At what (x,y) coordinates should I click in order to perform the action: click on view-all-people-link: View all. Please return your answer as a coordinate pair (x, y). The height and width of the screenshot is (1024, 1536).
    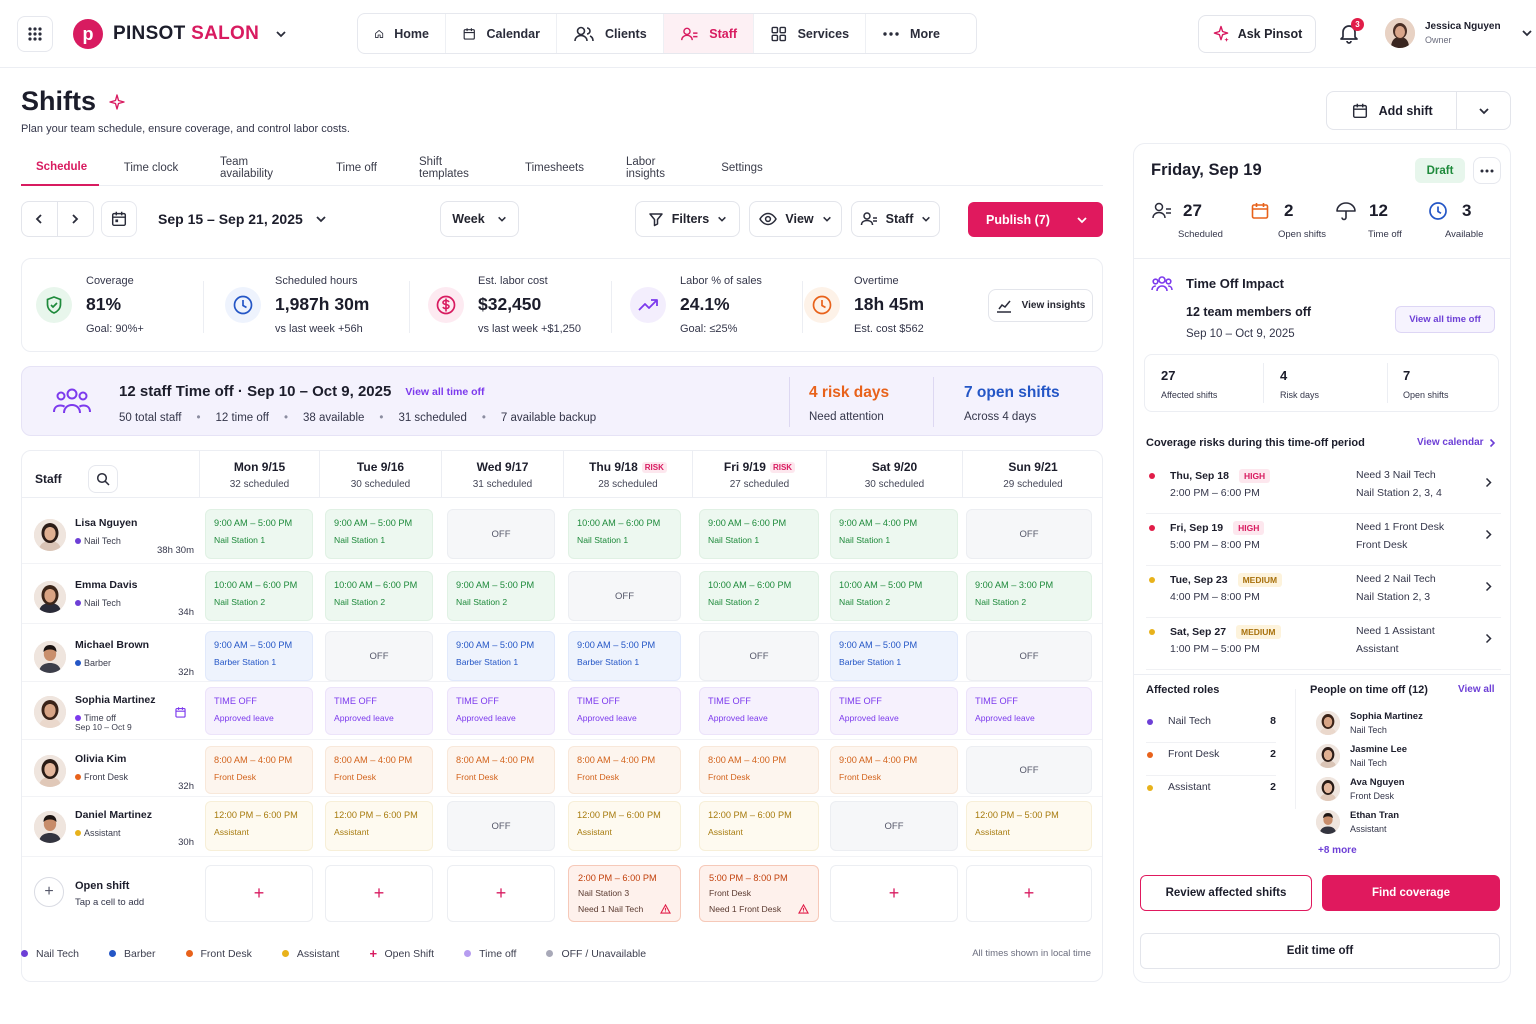
    Looking at the image, I should click on (1476, 689).